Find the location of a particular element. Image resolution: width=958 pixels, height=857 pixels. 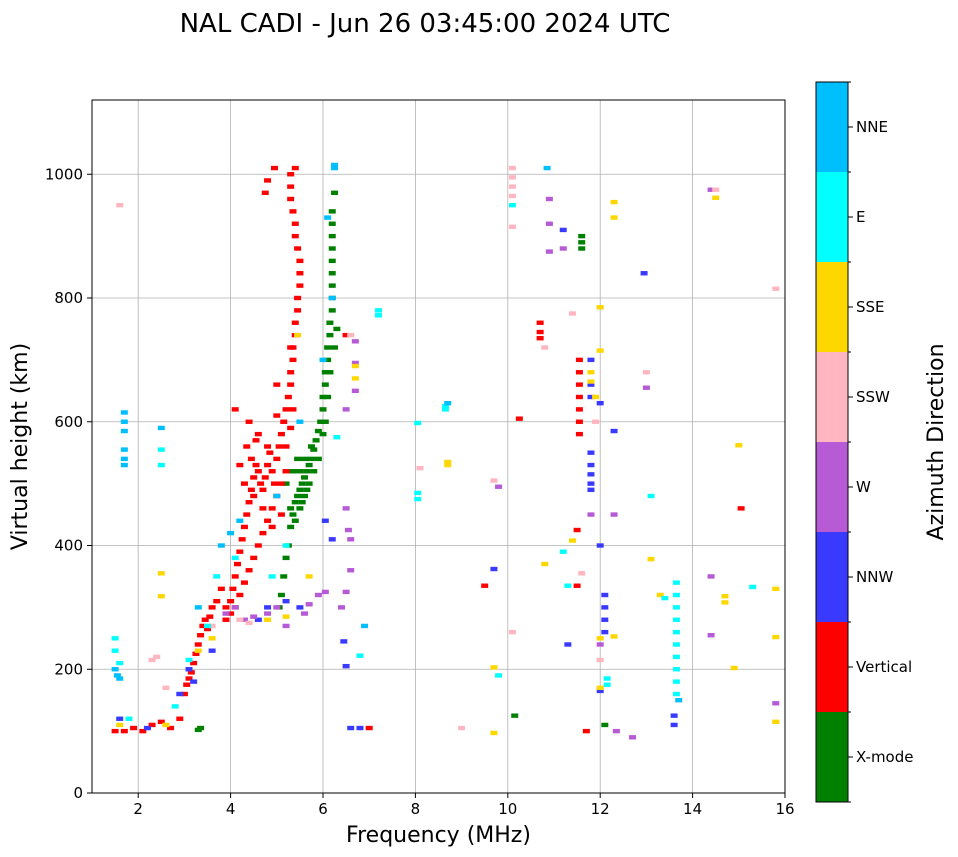

x-tick-label: 8 is located at coordinates (416, 809).